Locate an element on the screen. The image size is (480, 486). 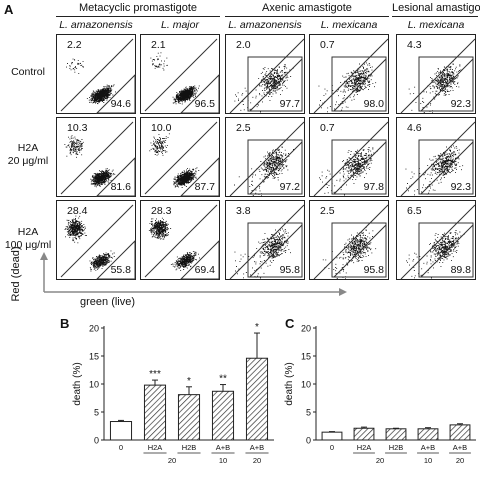
flow-plot-r3-c4: 2.5 95.8 is located at coordinates (349, 240).